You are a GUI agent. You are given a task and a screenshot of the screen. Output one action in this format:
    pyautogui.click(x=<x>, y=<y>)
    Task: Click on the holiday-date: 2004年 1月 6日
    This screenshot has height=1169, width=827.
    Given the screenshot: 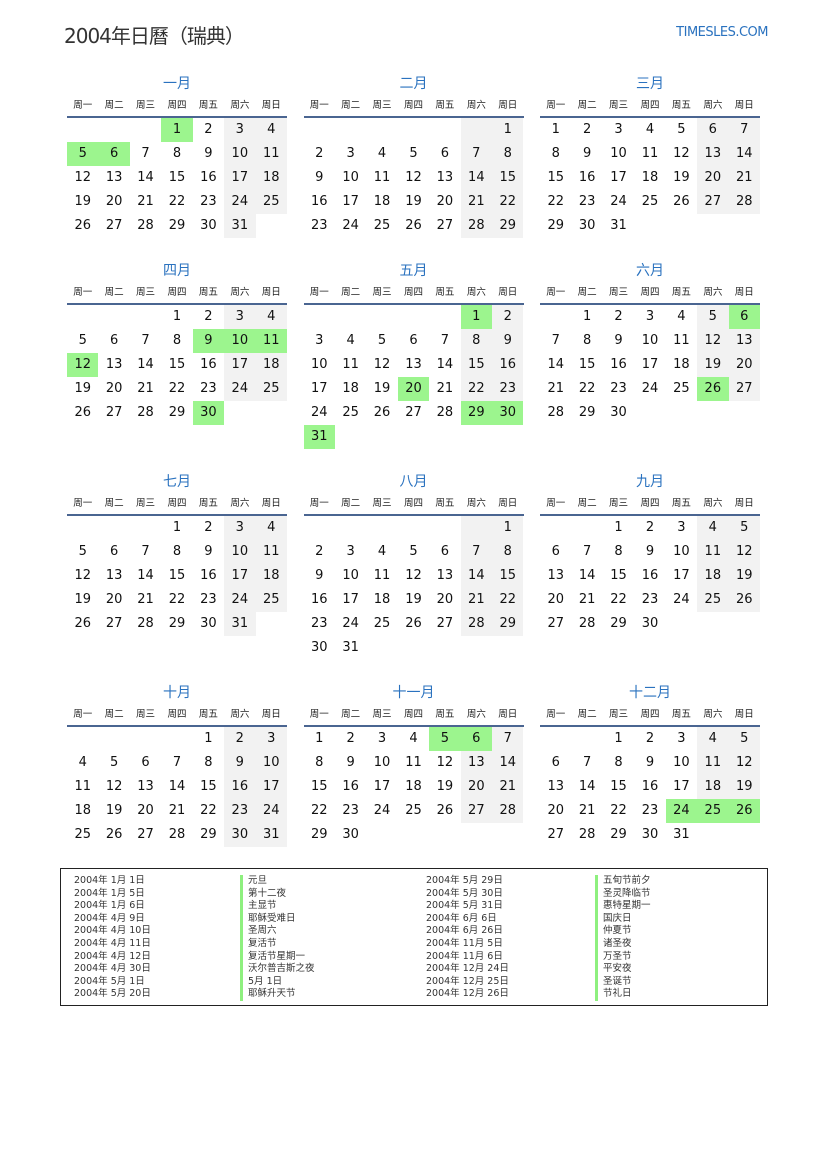 What is the action you would take?
    pyautogui.click(x=109, y=906)
    